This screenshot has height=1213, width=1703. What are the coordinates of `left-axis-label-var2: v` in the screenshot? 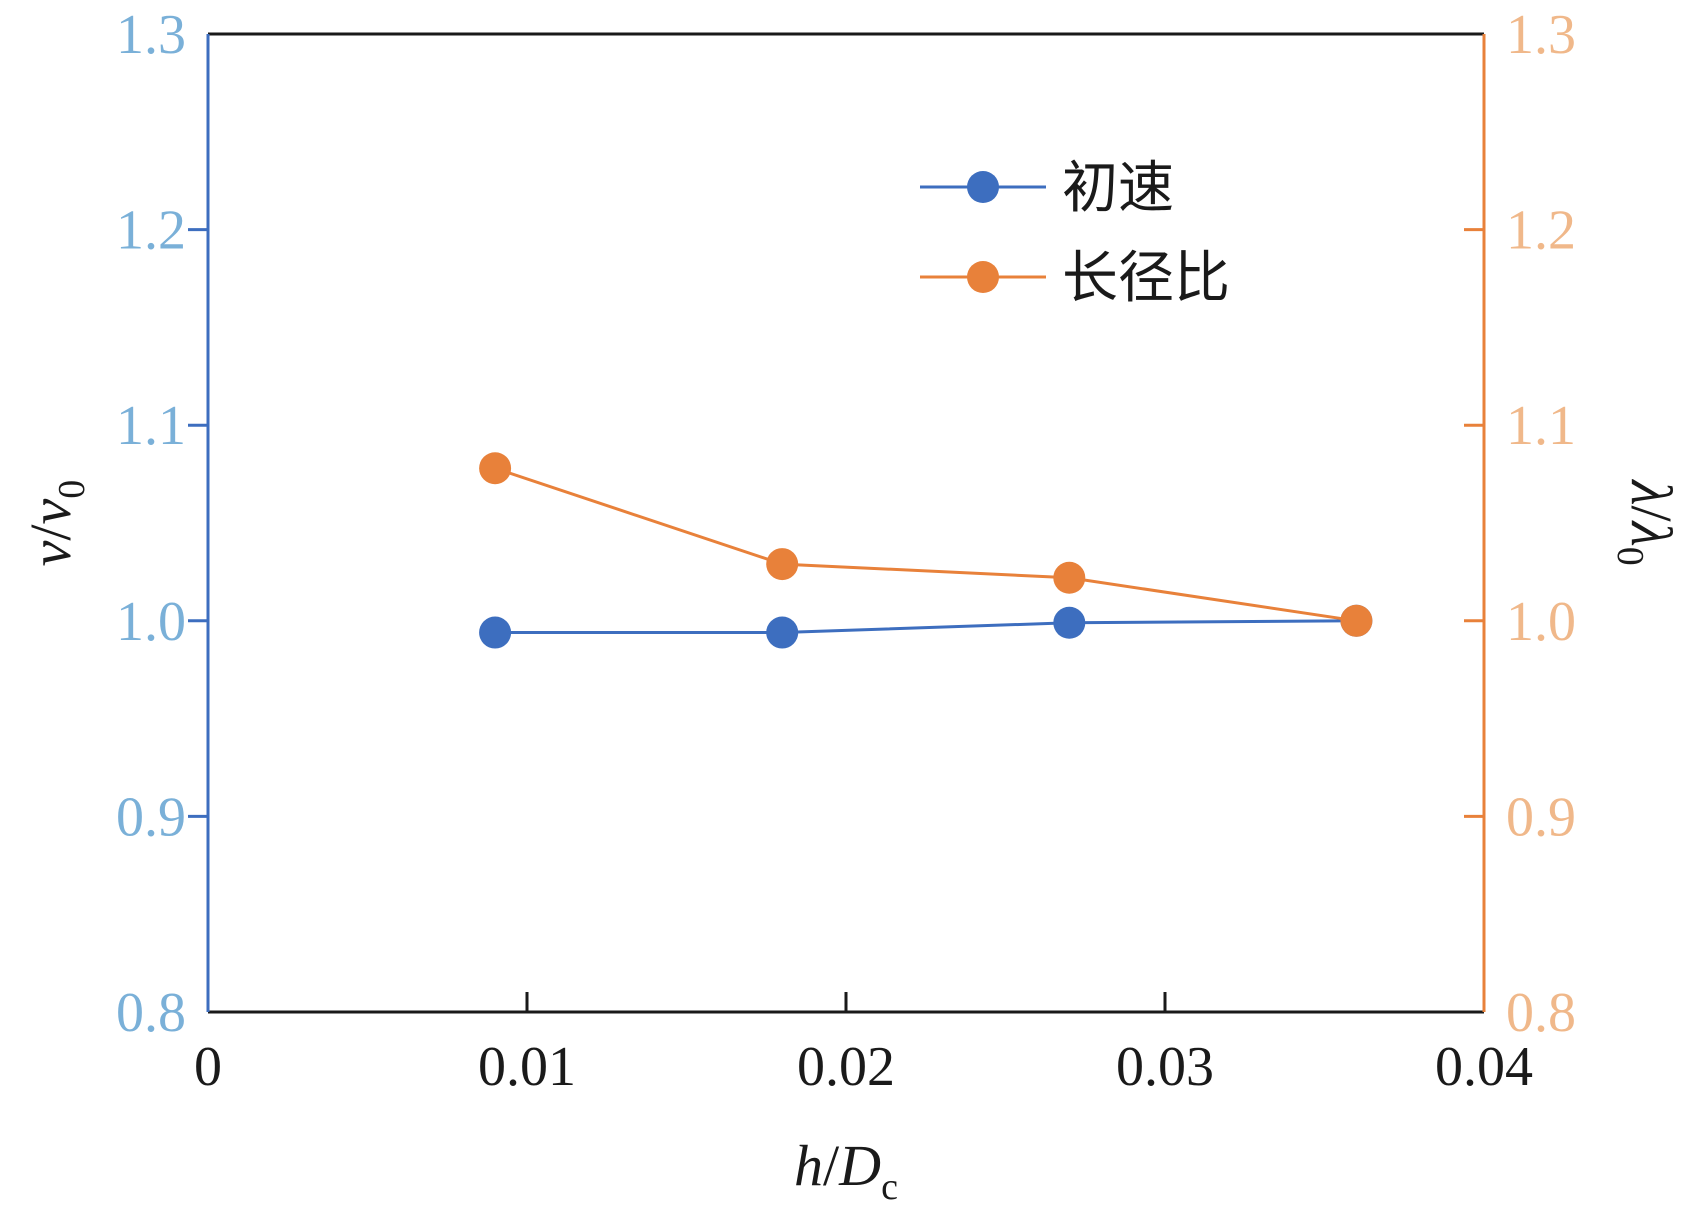 It's located at (50, 511).